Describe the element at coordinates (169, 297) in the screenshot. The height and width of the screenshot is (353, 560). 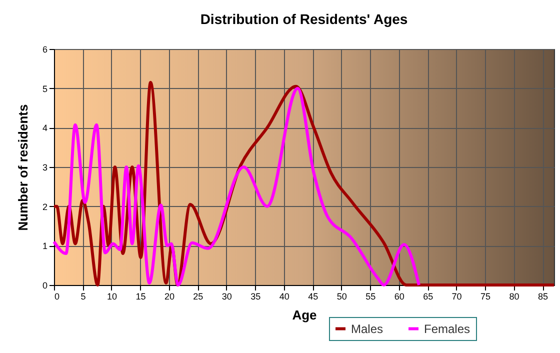
I see `x-tick-label: 20` at that location.